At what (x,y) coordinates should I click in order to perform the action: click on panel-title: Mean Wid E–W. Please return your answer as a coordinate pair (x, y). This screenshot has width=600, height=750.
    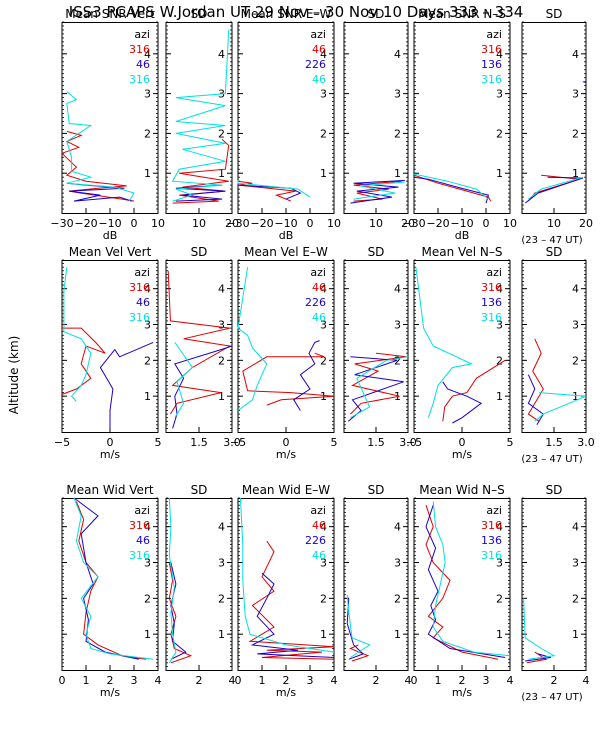
    Looking at the image, I should click on (286, 490).